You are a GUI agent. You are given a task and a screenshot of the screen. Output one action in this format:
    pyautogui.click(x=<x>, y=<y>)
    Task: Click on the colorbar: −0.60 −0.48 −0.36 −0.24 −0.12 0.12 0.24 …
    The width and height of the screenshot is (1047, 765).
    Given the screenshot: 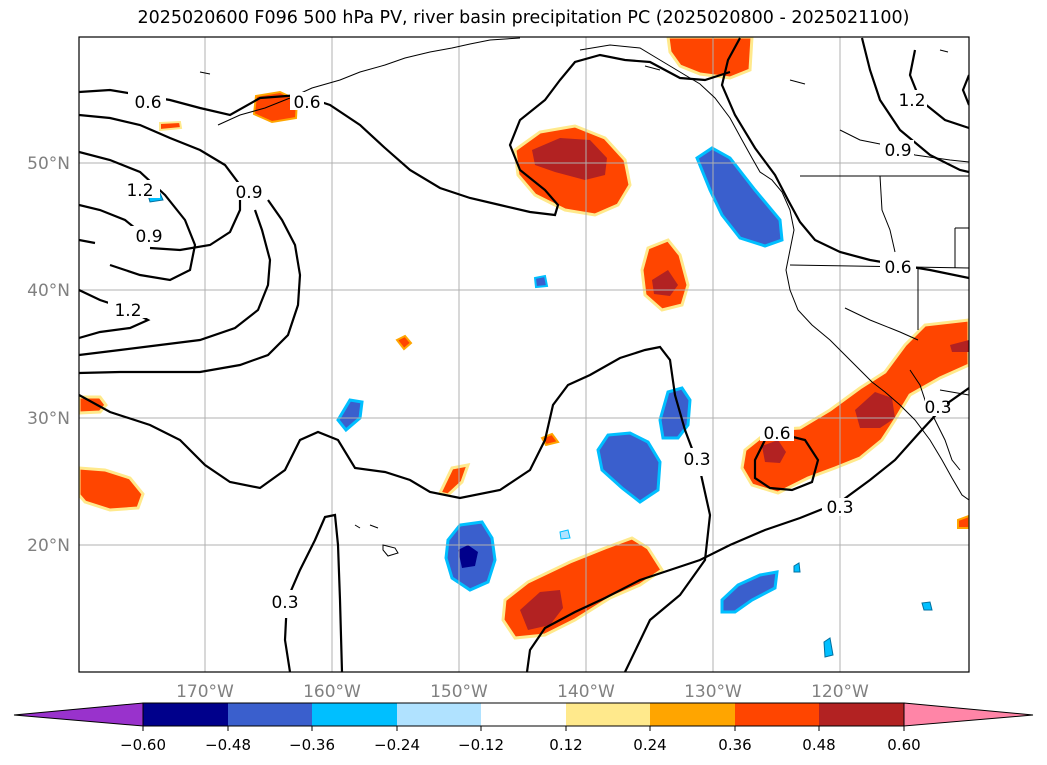 What is the action you would take?
    pyautogui.click(x=523, y=728)
    